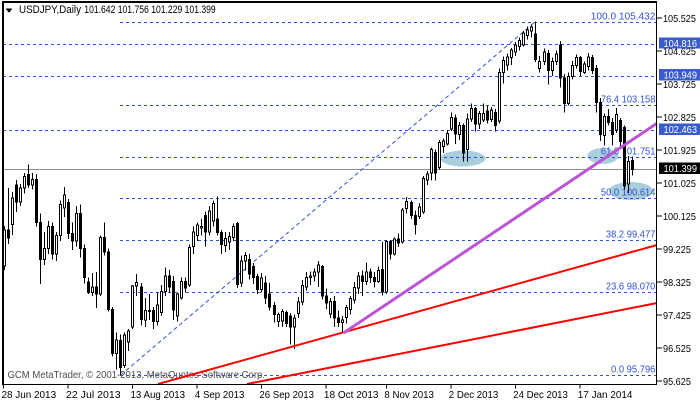  I want to click on svg-text: 61.8 101.751, so click(628, 152).